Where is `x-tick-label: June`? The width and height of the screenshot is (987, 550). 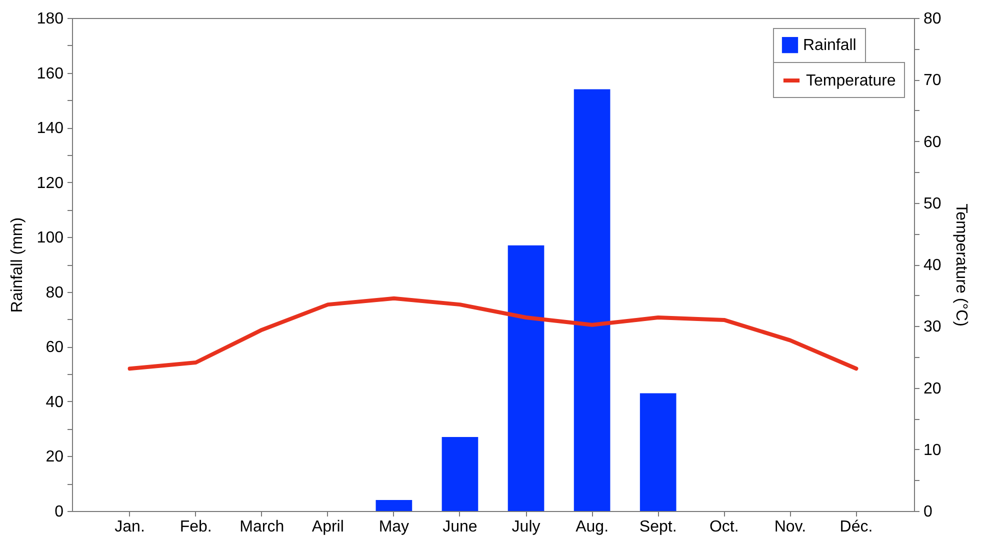
x-tick-label: June is located at coordinates (460, 527).